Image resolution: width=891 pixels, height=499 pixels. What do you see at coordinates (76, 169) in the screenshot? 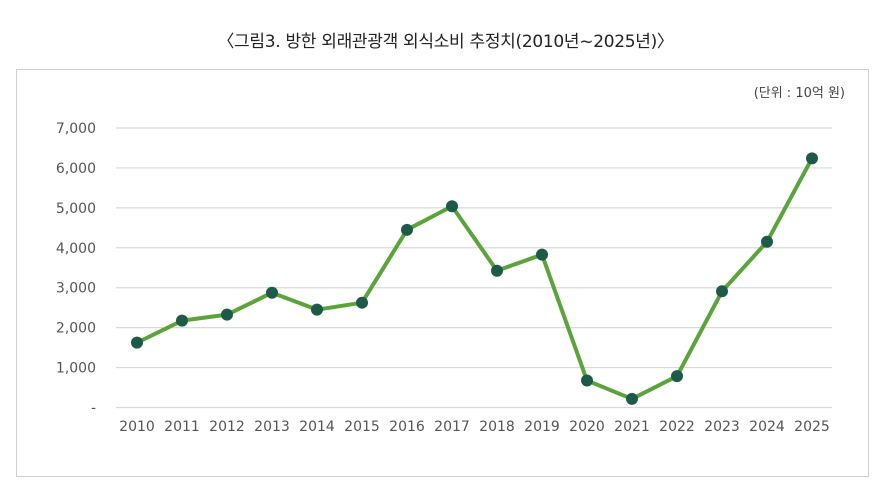
I see `y-tick-label: 6,000` at bounding box center [76, 169].